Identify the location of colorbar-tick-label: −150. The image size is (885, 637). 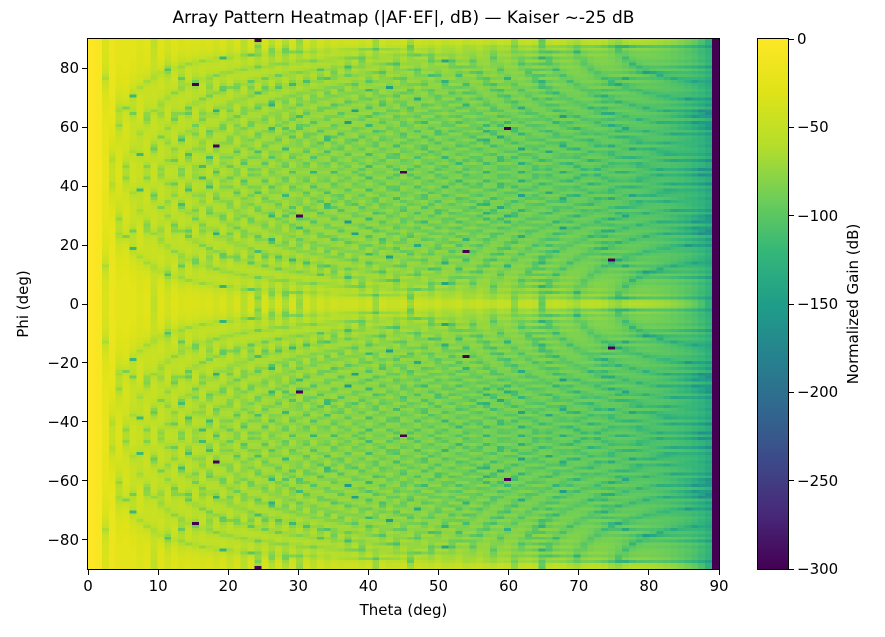
(818, 304).